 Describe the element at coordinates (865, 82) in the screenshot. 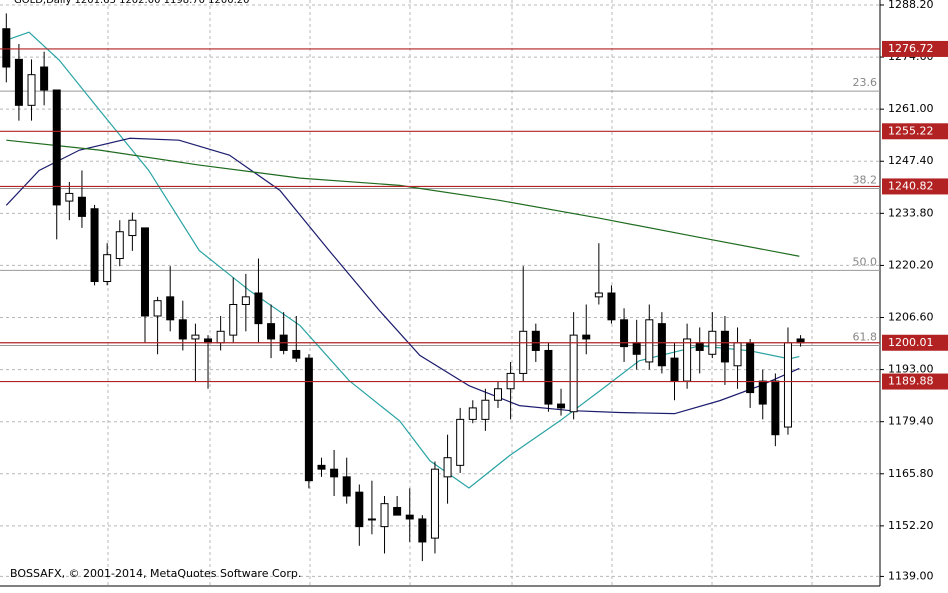

I see `fib-label: 23.6` at that location.